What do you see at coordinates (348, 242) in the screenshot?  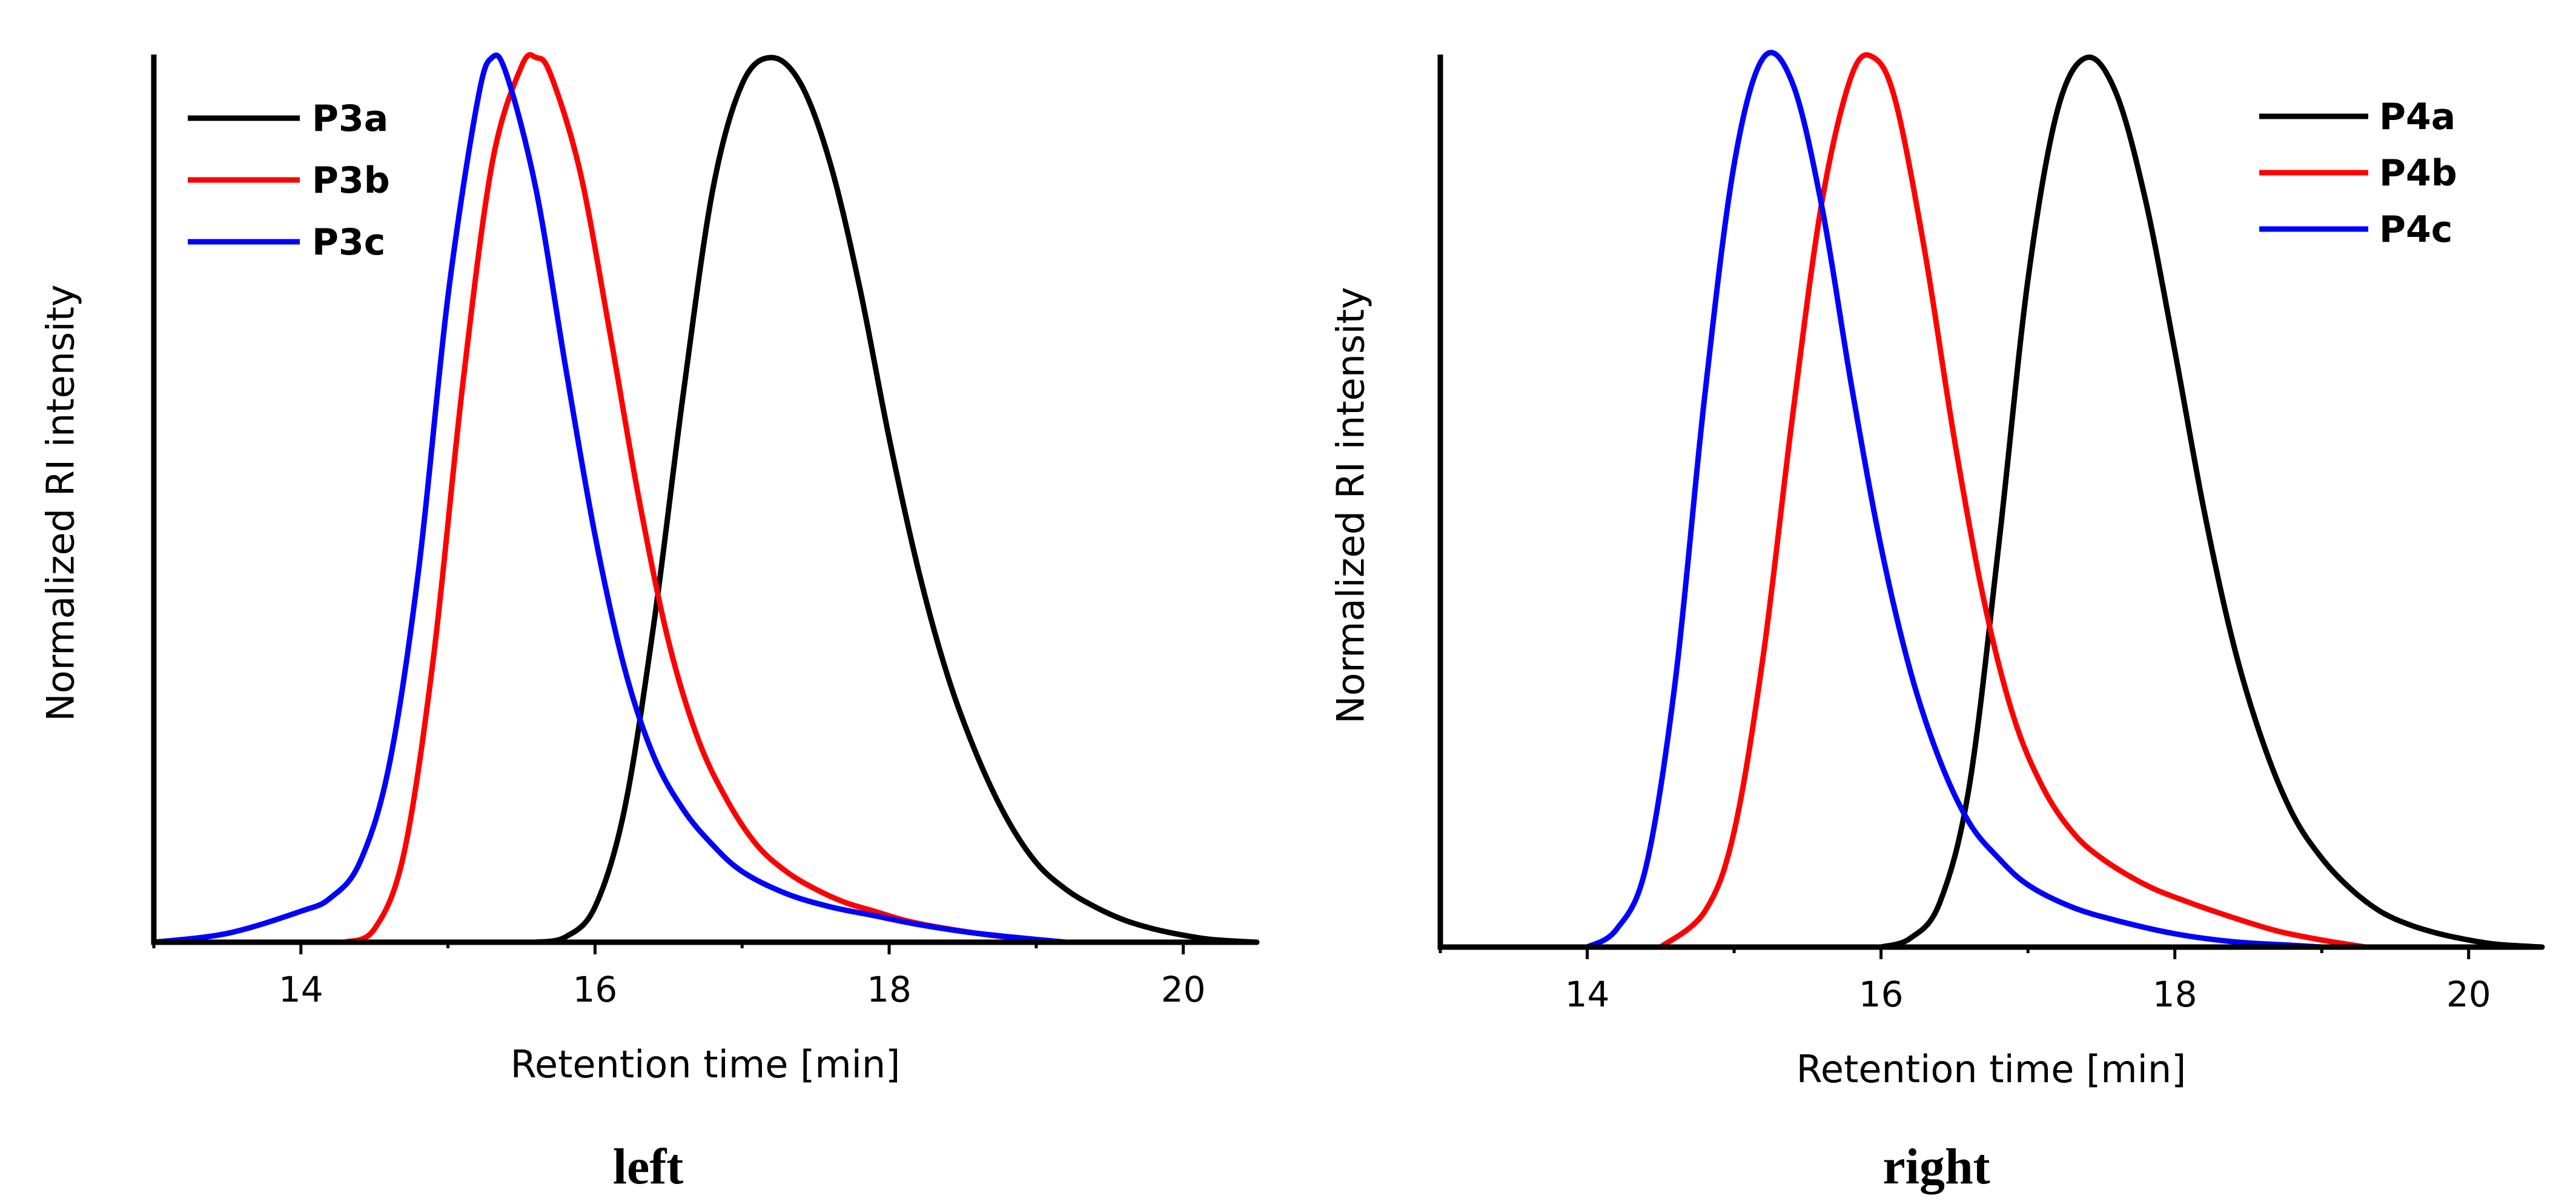 I see `legend-label-p3c: P3c` at bounding box center [348, 242].